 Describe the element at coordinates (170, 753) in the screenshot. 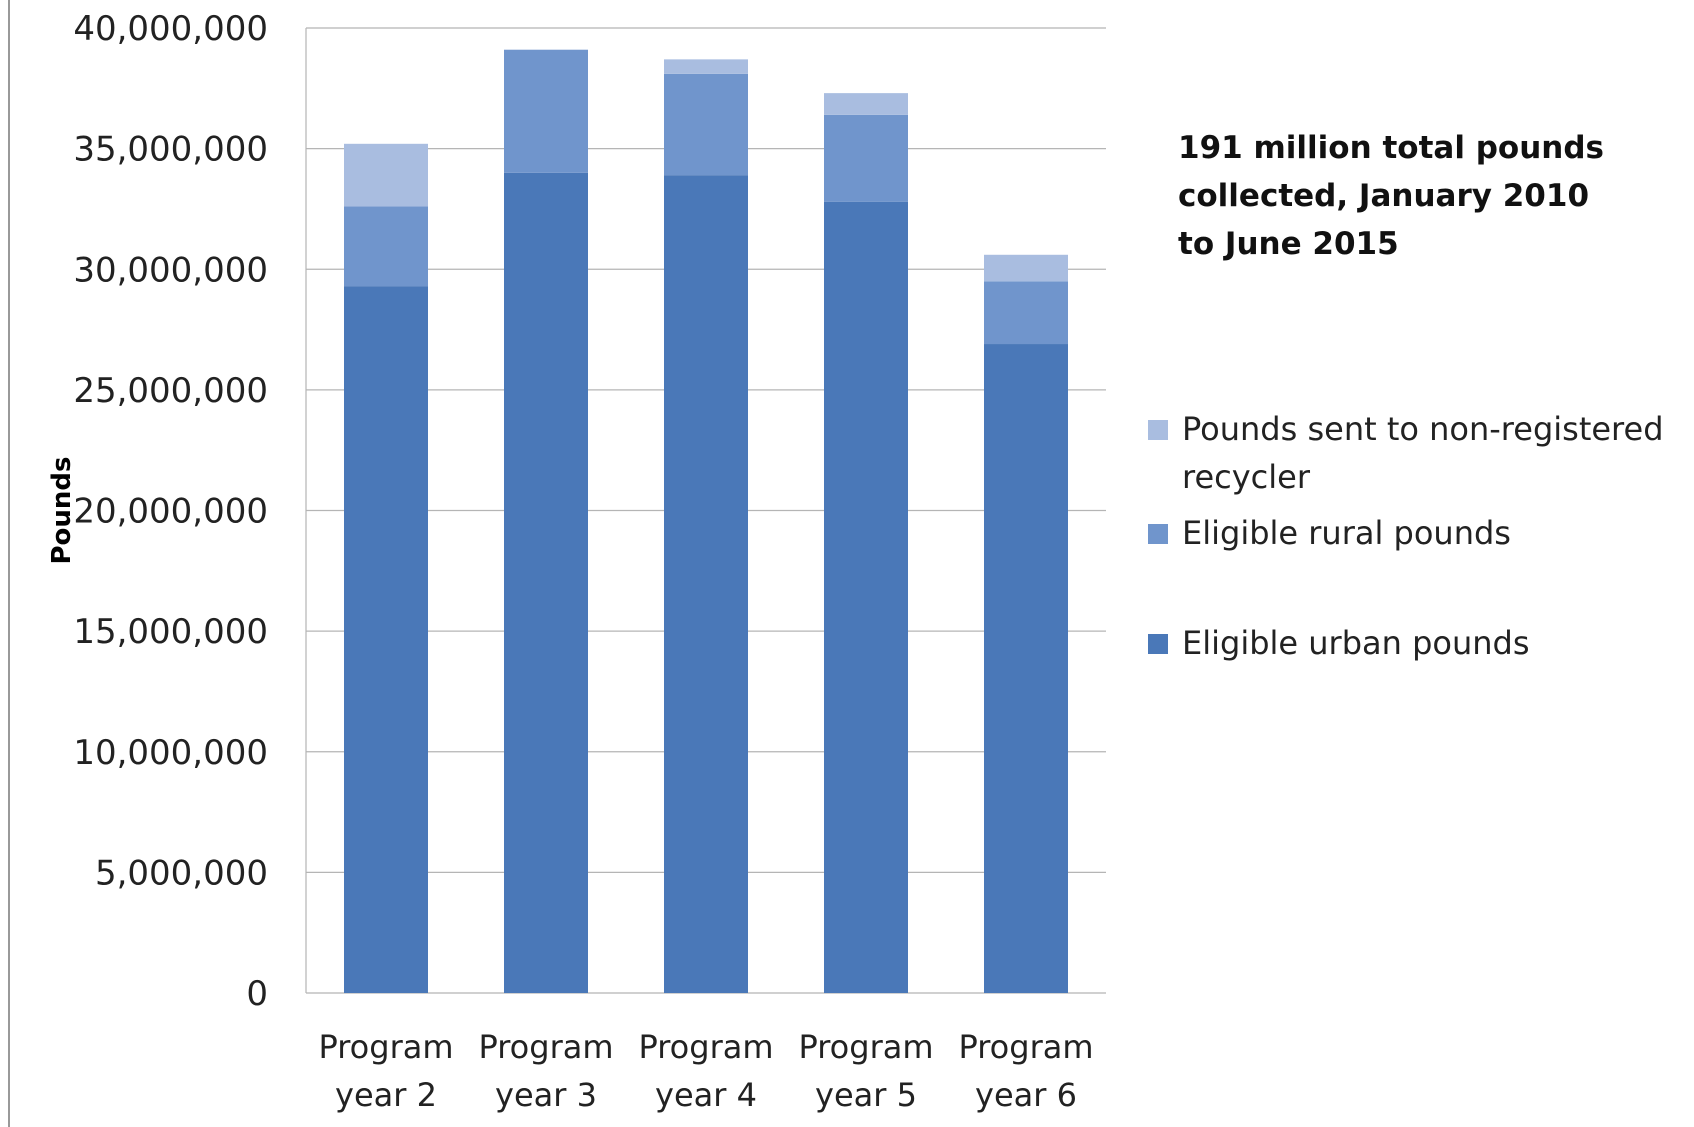

I see `y-tick-label: 10,000,000` at that location.